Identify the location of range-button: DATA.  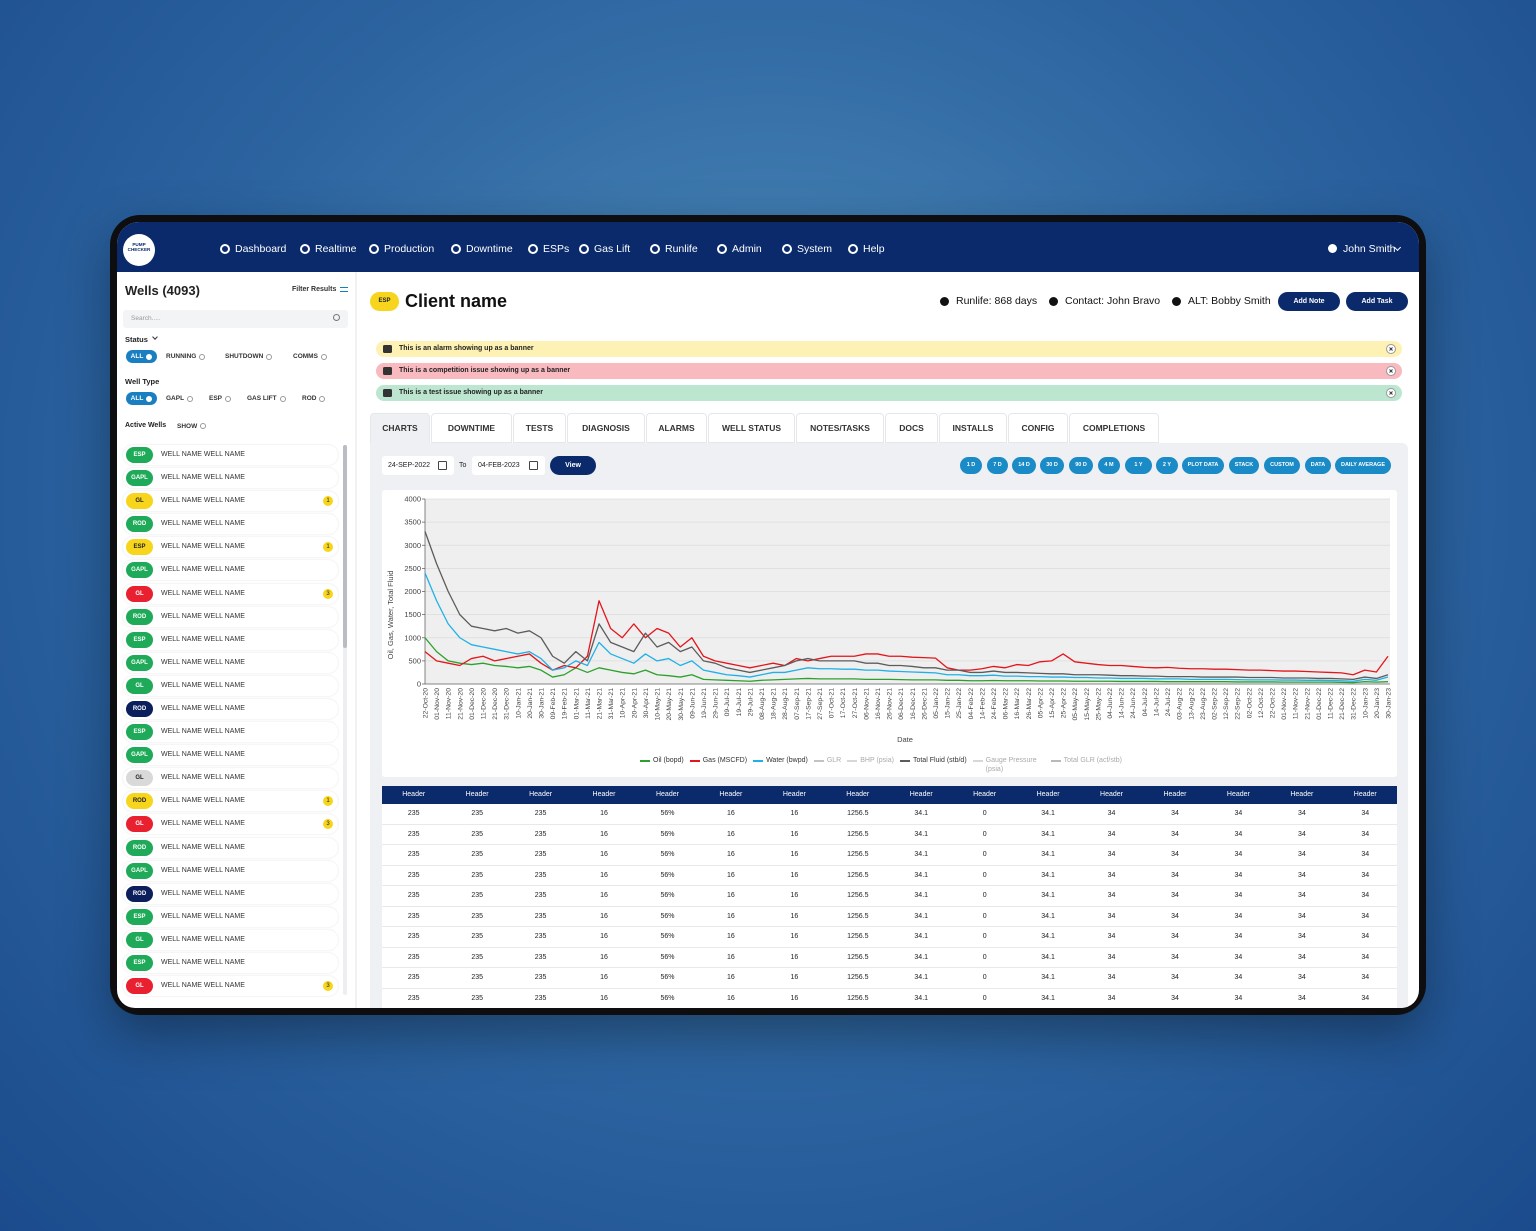
(1318, 465).